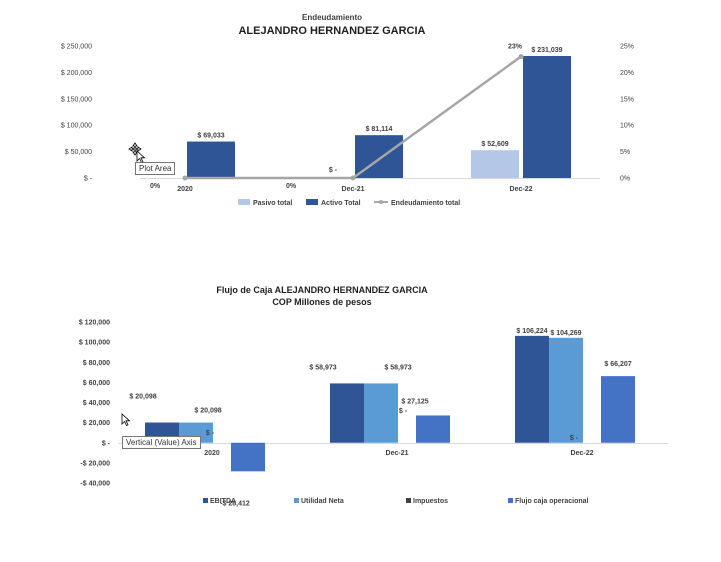  I want to click on chart2-data-label: $ 27,125, so click(414, 401).